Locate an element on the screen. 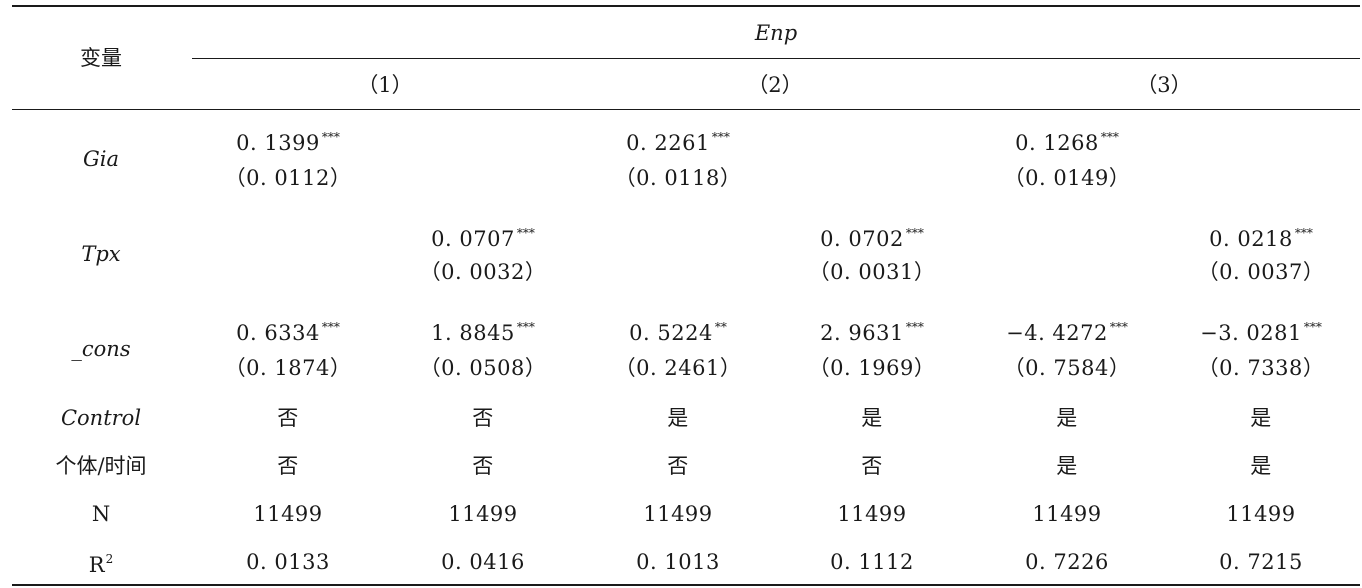 The height and width of the screenshot is (588, 1362). row-label-gia: Gia is located at coordinates (101, 159).